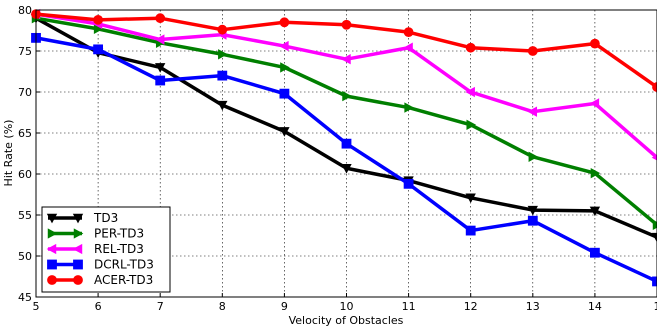  I want to click on y-tick-label: 45, so click(25, 297).